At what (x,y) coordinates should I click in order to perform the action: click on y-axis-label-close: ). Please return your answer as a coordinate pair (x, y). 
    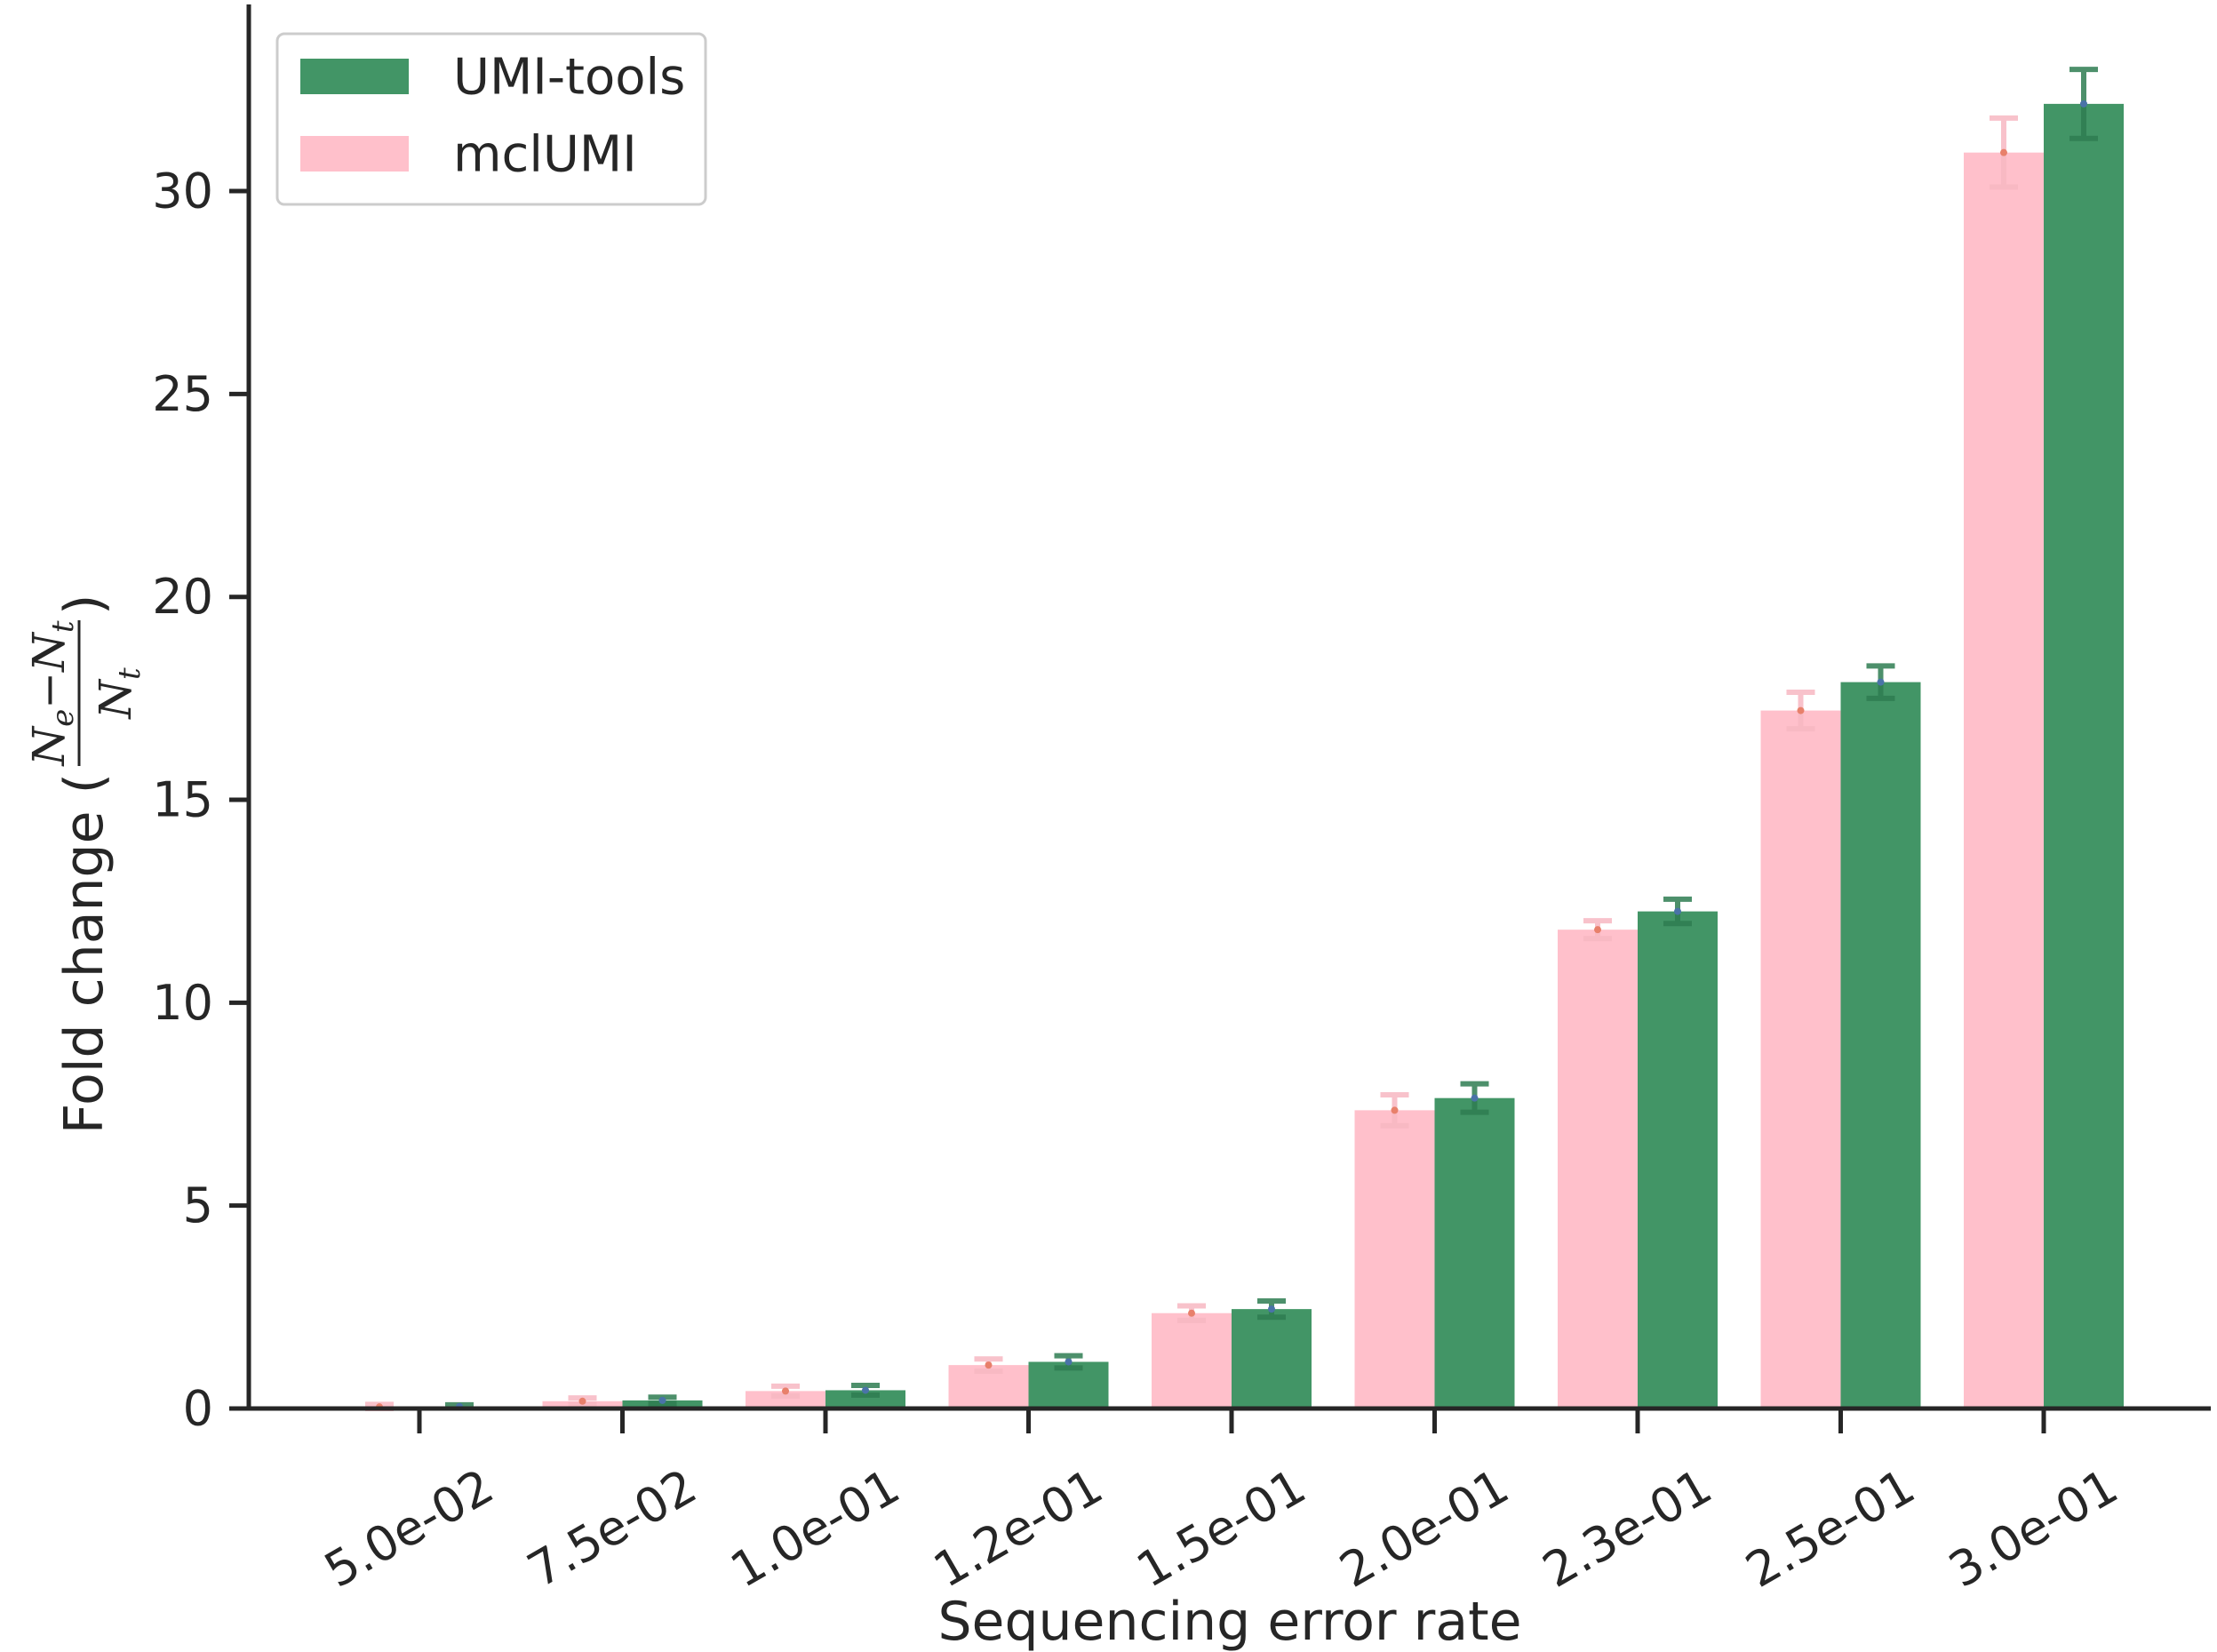
    Looking at the image, I should click on (84, 605).